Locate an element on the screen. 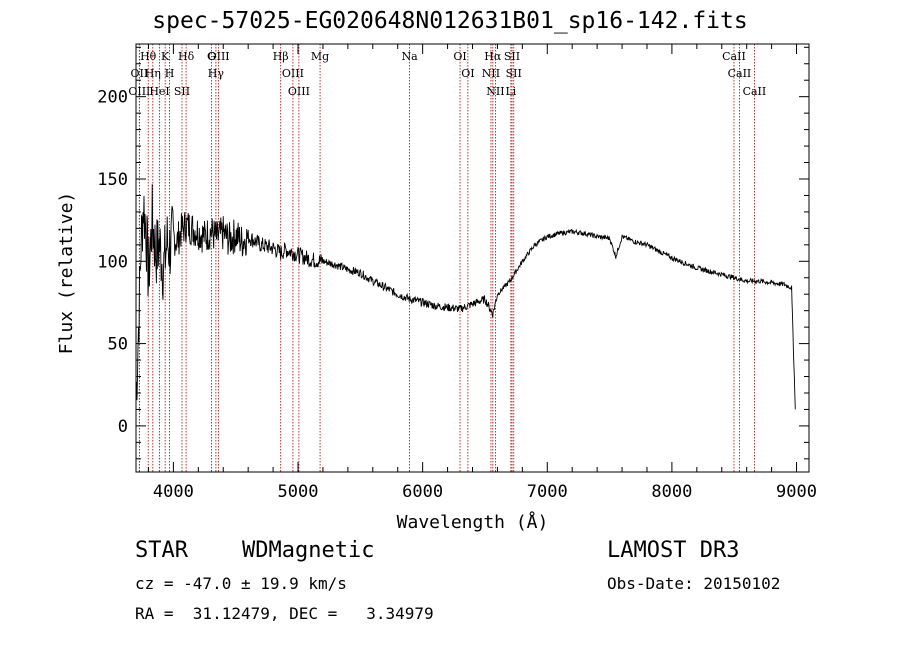 The image size is (900, 649). spectral-line-label: HeI is located at coordinates (159, 91).